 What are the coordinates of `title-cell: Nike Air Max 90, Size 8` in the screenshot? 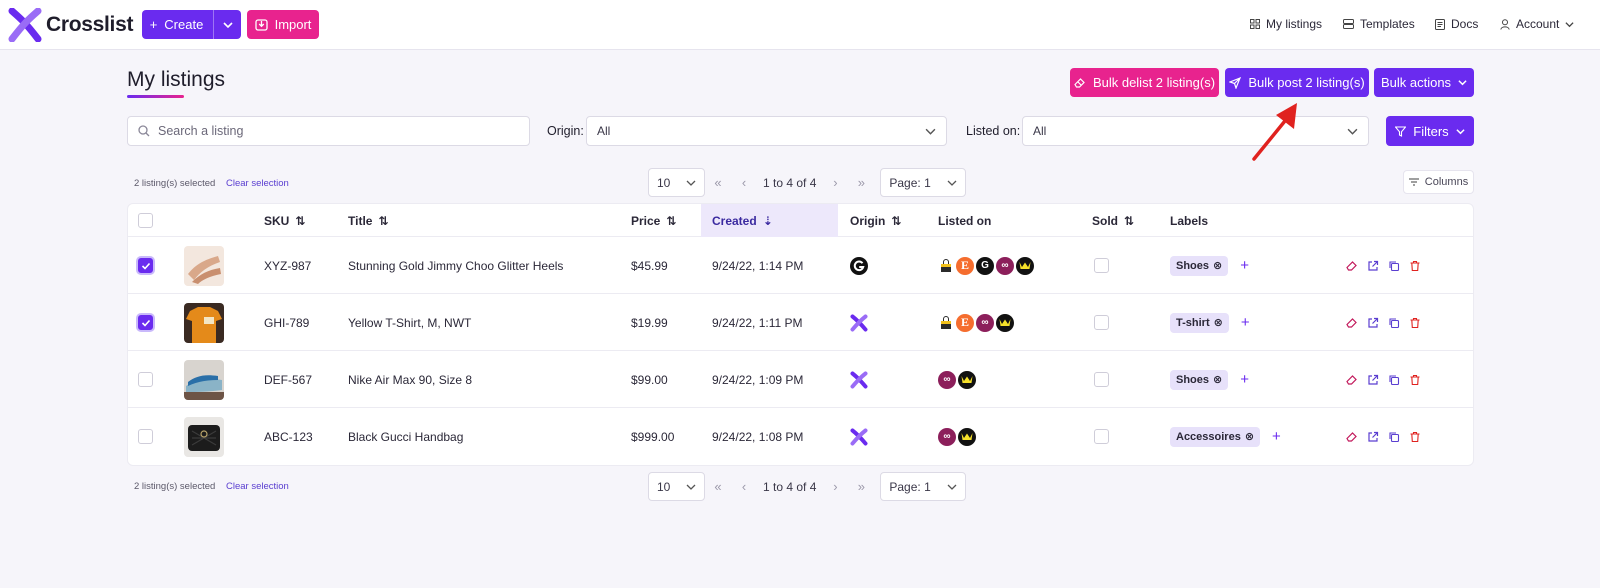 It's located at (410, 379).